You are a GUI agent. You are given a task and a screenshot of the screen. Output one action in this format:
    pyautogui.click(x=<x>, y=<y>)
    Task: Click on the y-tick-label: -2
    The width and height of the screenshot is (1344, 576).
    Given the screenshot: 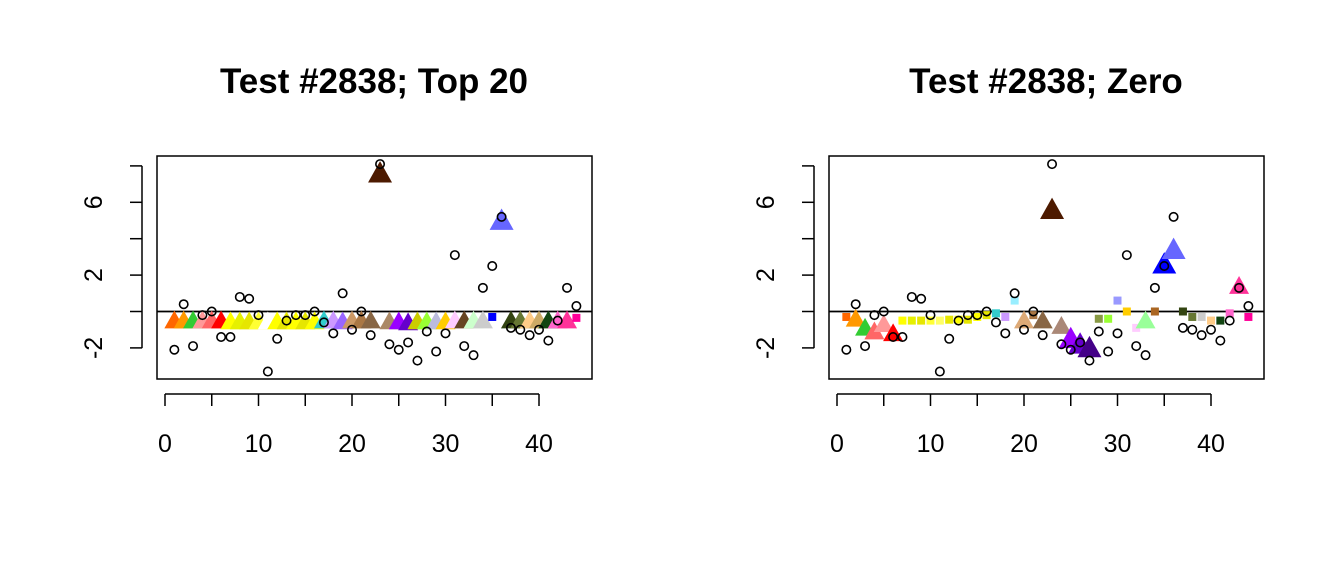 What is the action you would take?
    pyautogui.click(x=766, y=348)
    